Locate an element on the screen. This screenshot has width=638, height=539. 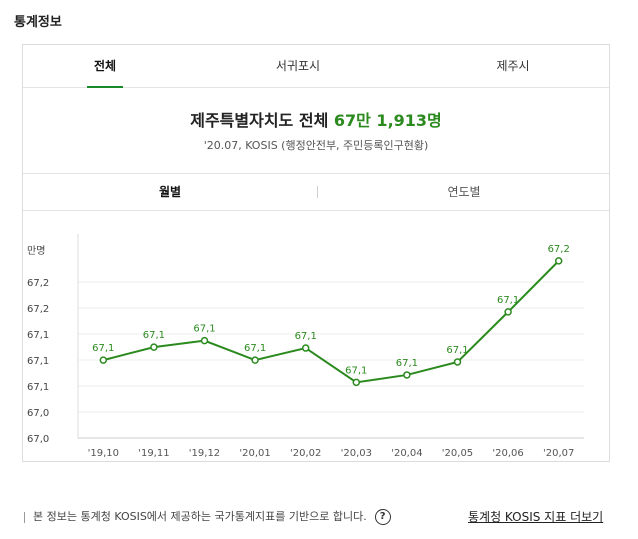
period-tabs: 월별 연도별 is located at coordinates (316, 192).